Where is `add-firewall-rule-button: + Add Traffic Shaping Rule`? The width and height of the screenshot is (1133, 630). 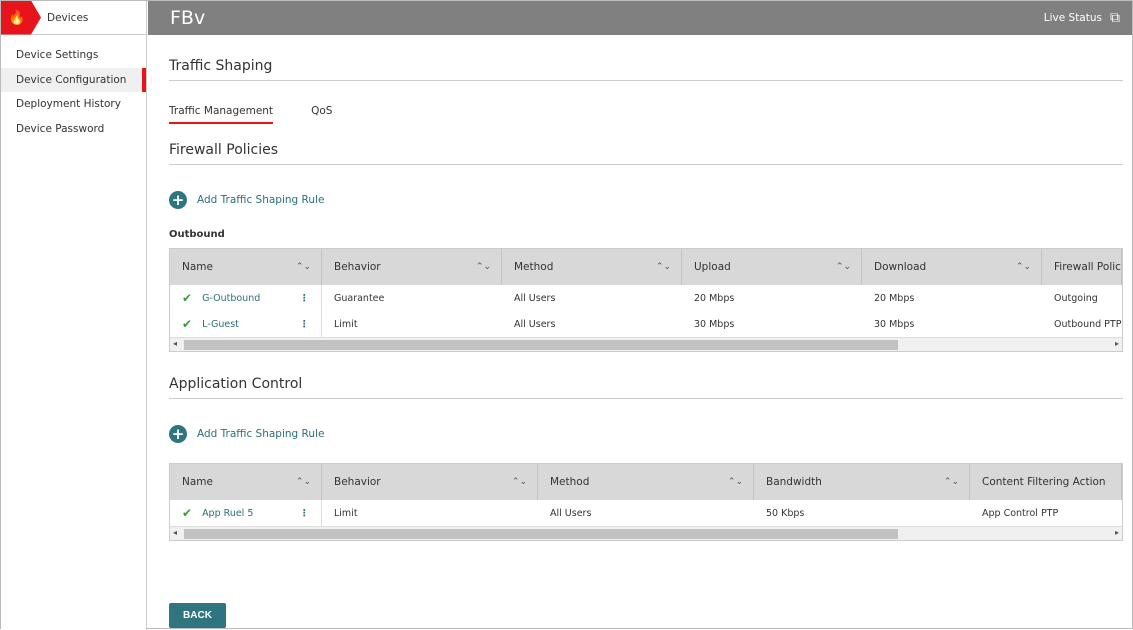
add-firewall-rule-button: + Add Traffic Shaping Rule is located at coordinates (646, 200).